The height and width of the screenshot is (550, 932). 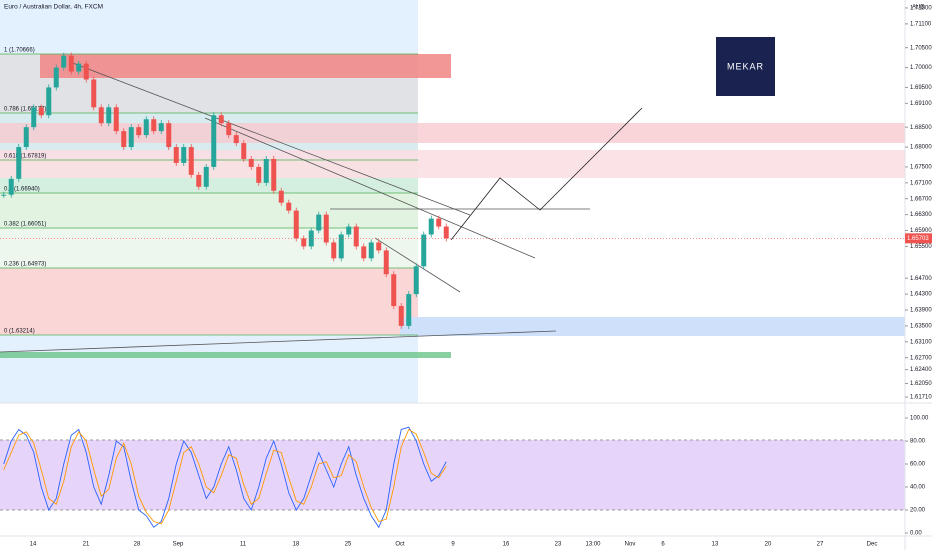 I want to click on fib-zone, so click(x=209, y=210).